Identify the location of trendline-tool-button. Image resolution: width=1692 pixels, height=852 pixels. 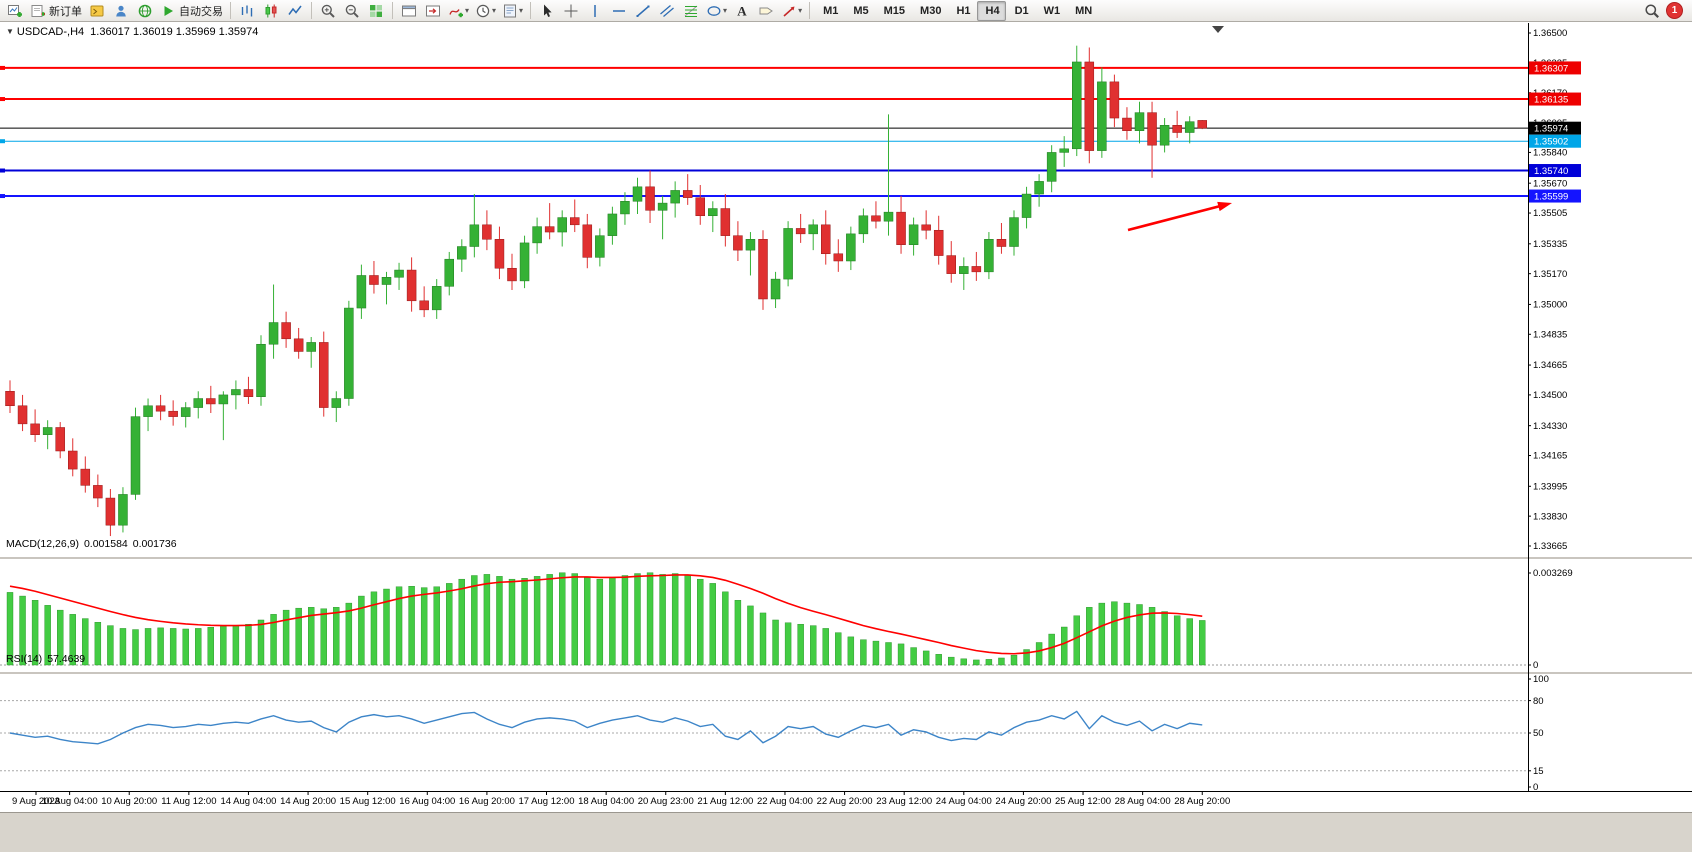
(643, 11).